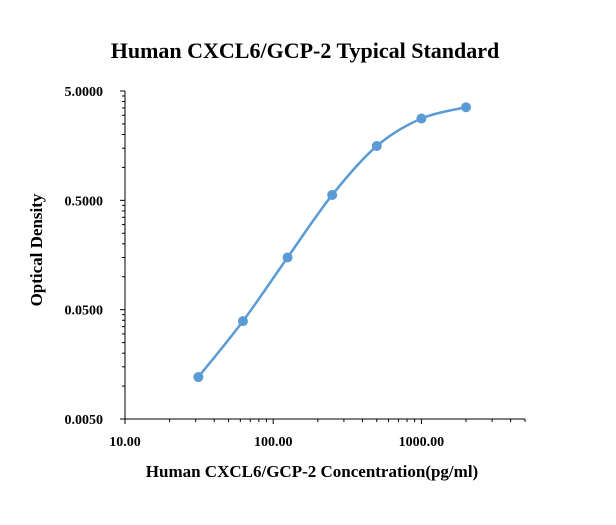  I want to click on x-axis-title: Human CXCL6/GCP-2 Concentration(pg/ml), so click(312, 471).